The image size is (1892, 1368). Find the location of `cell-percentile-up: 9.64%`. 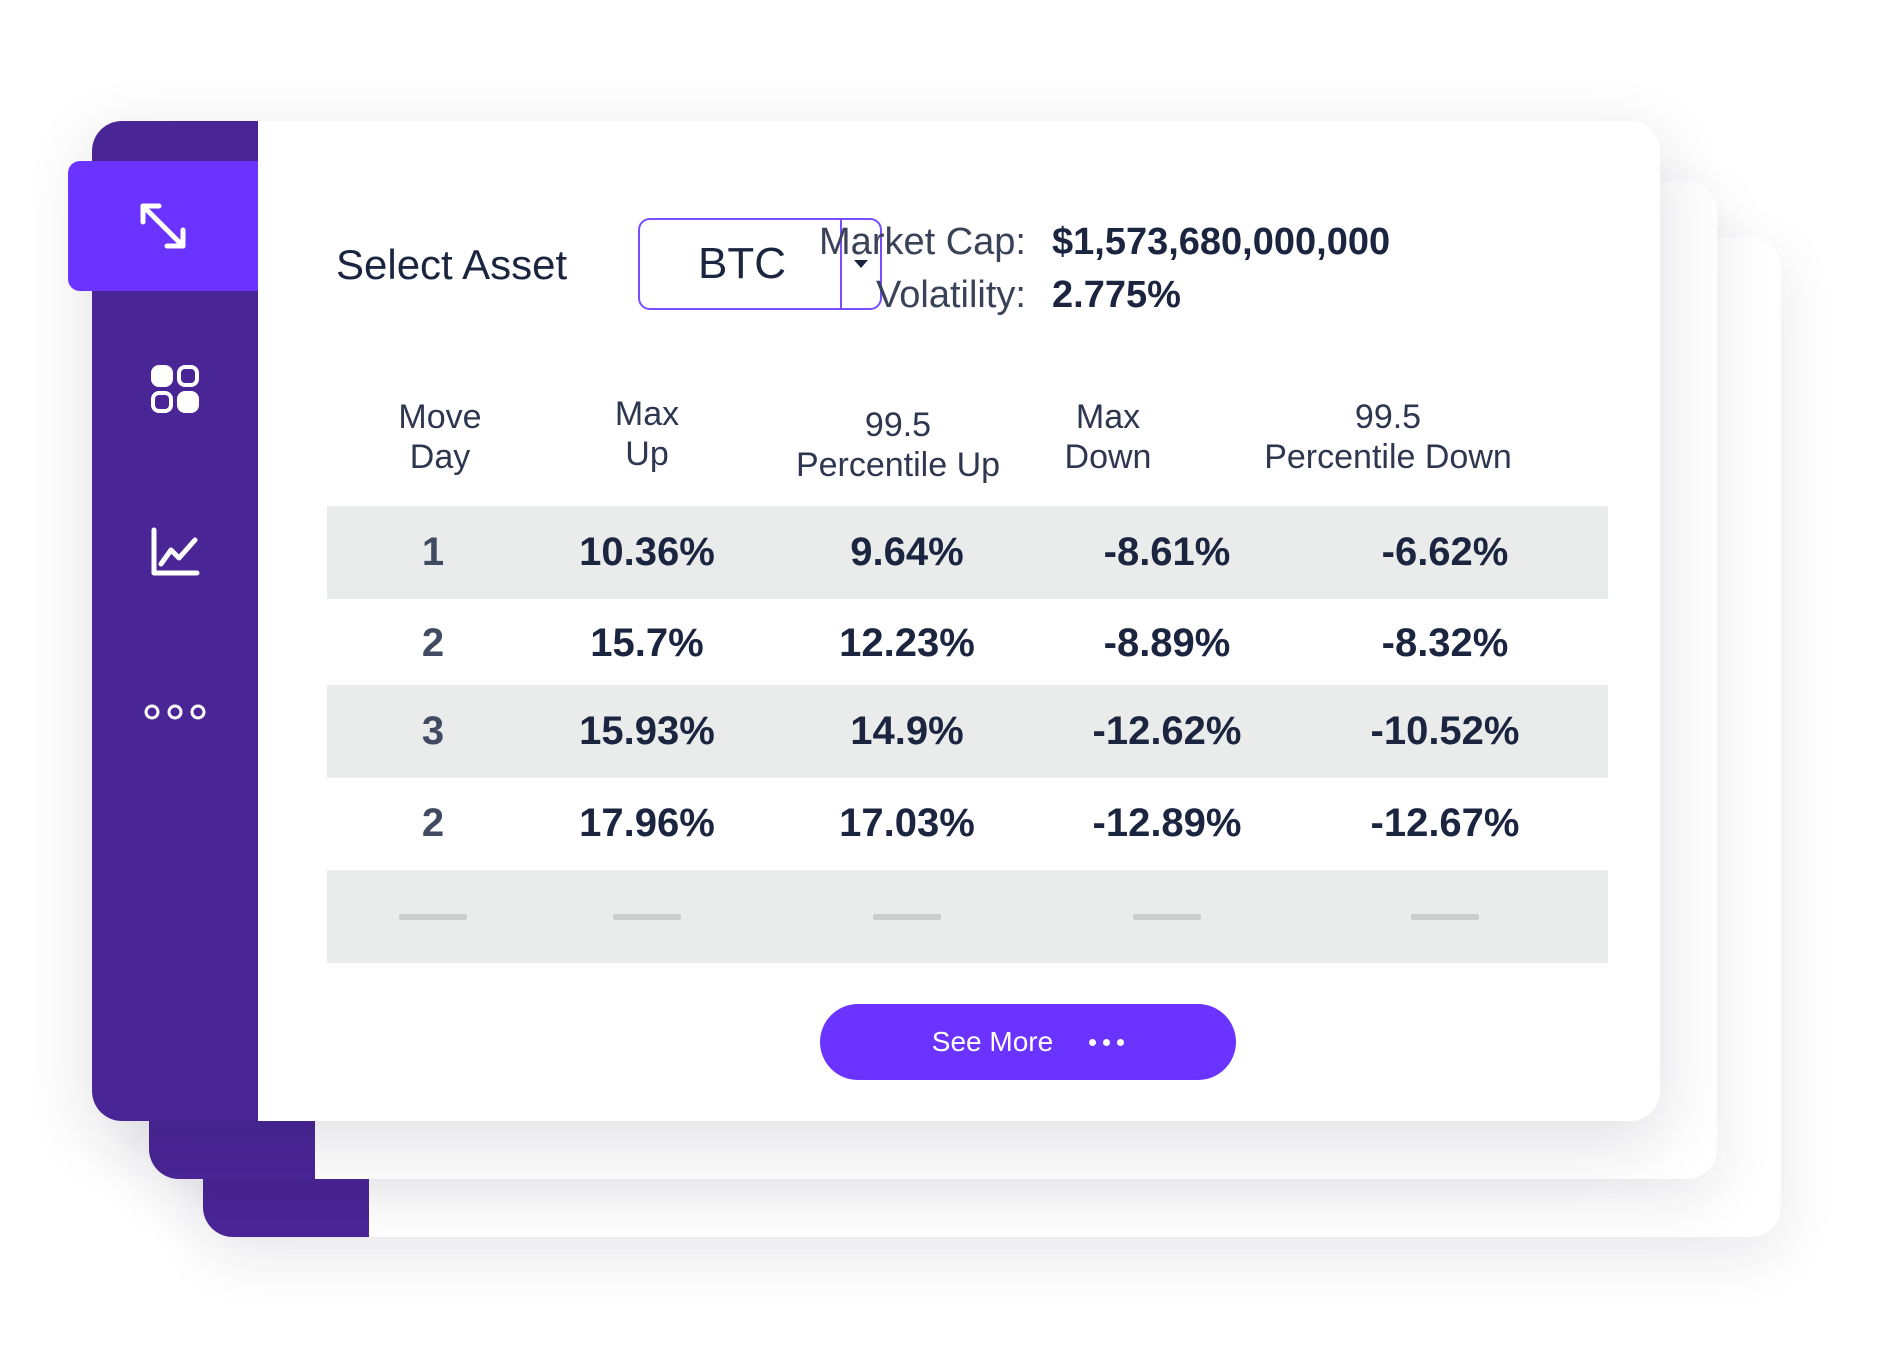

cell-percentile-up: 9.64% is located at coordinates (907, 552).